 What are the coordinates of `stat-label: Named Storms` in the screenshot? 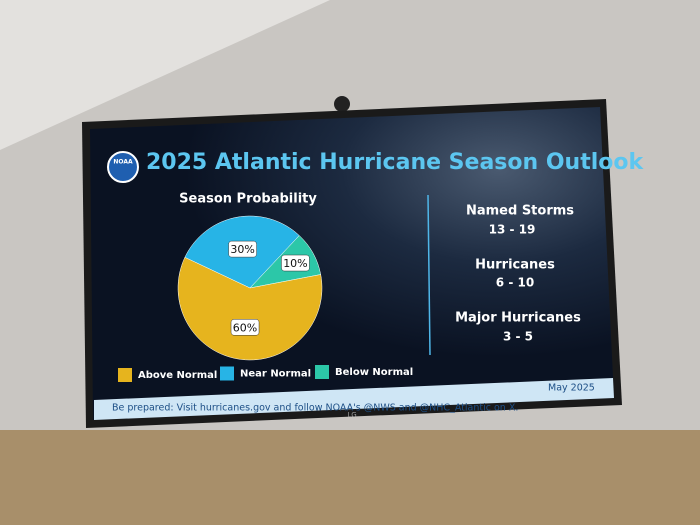 It's located at (520, 211).